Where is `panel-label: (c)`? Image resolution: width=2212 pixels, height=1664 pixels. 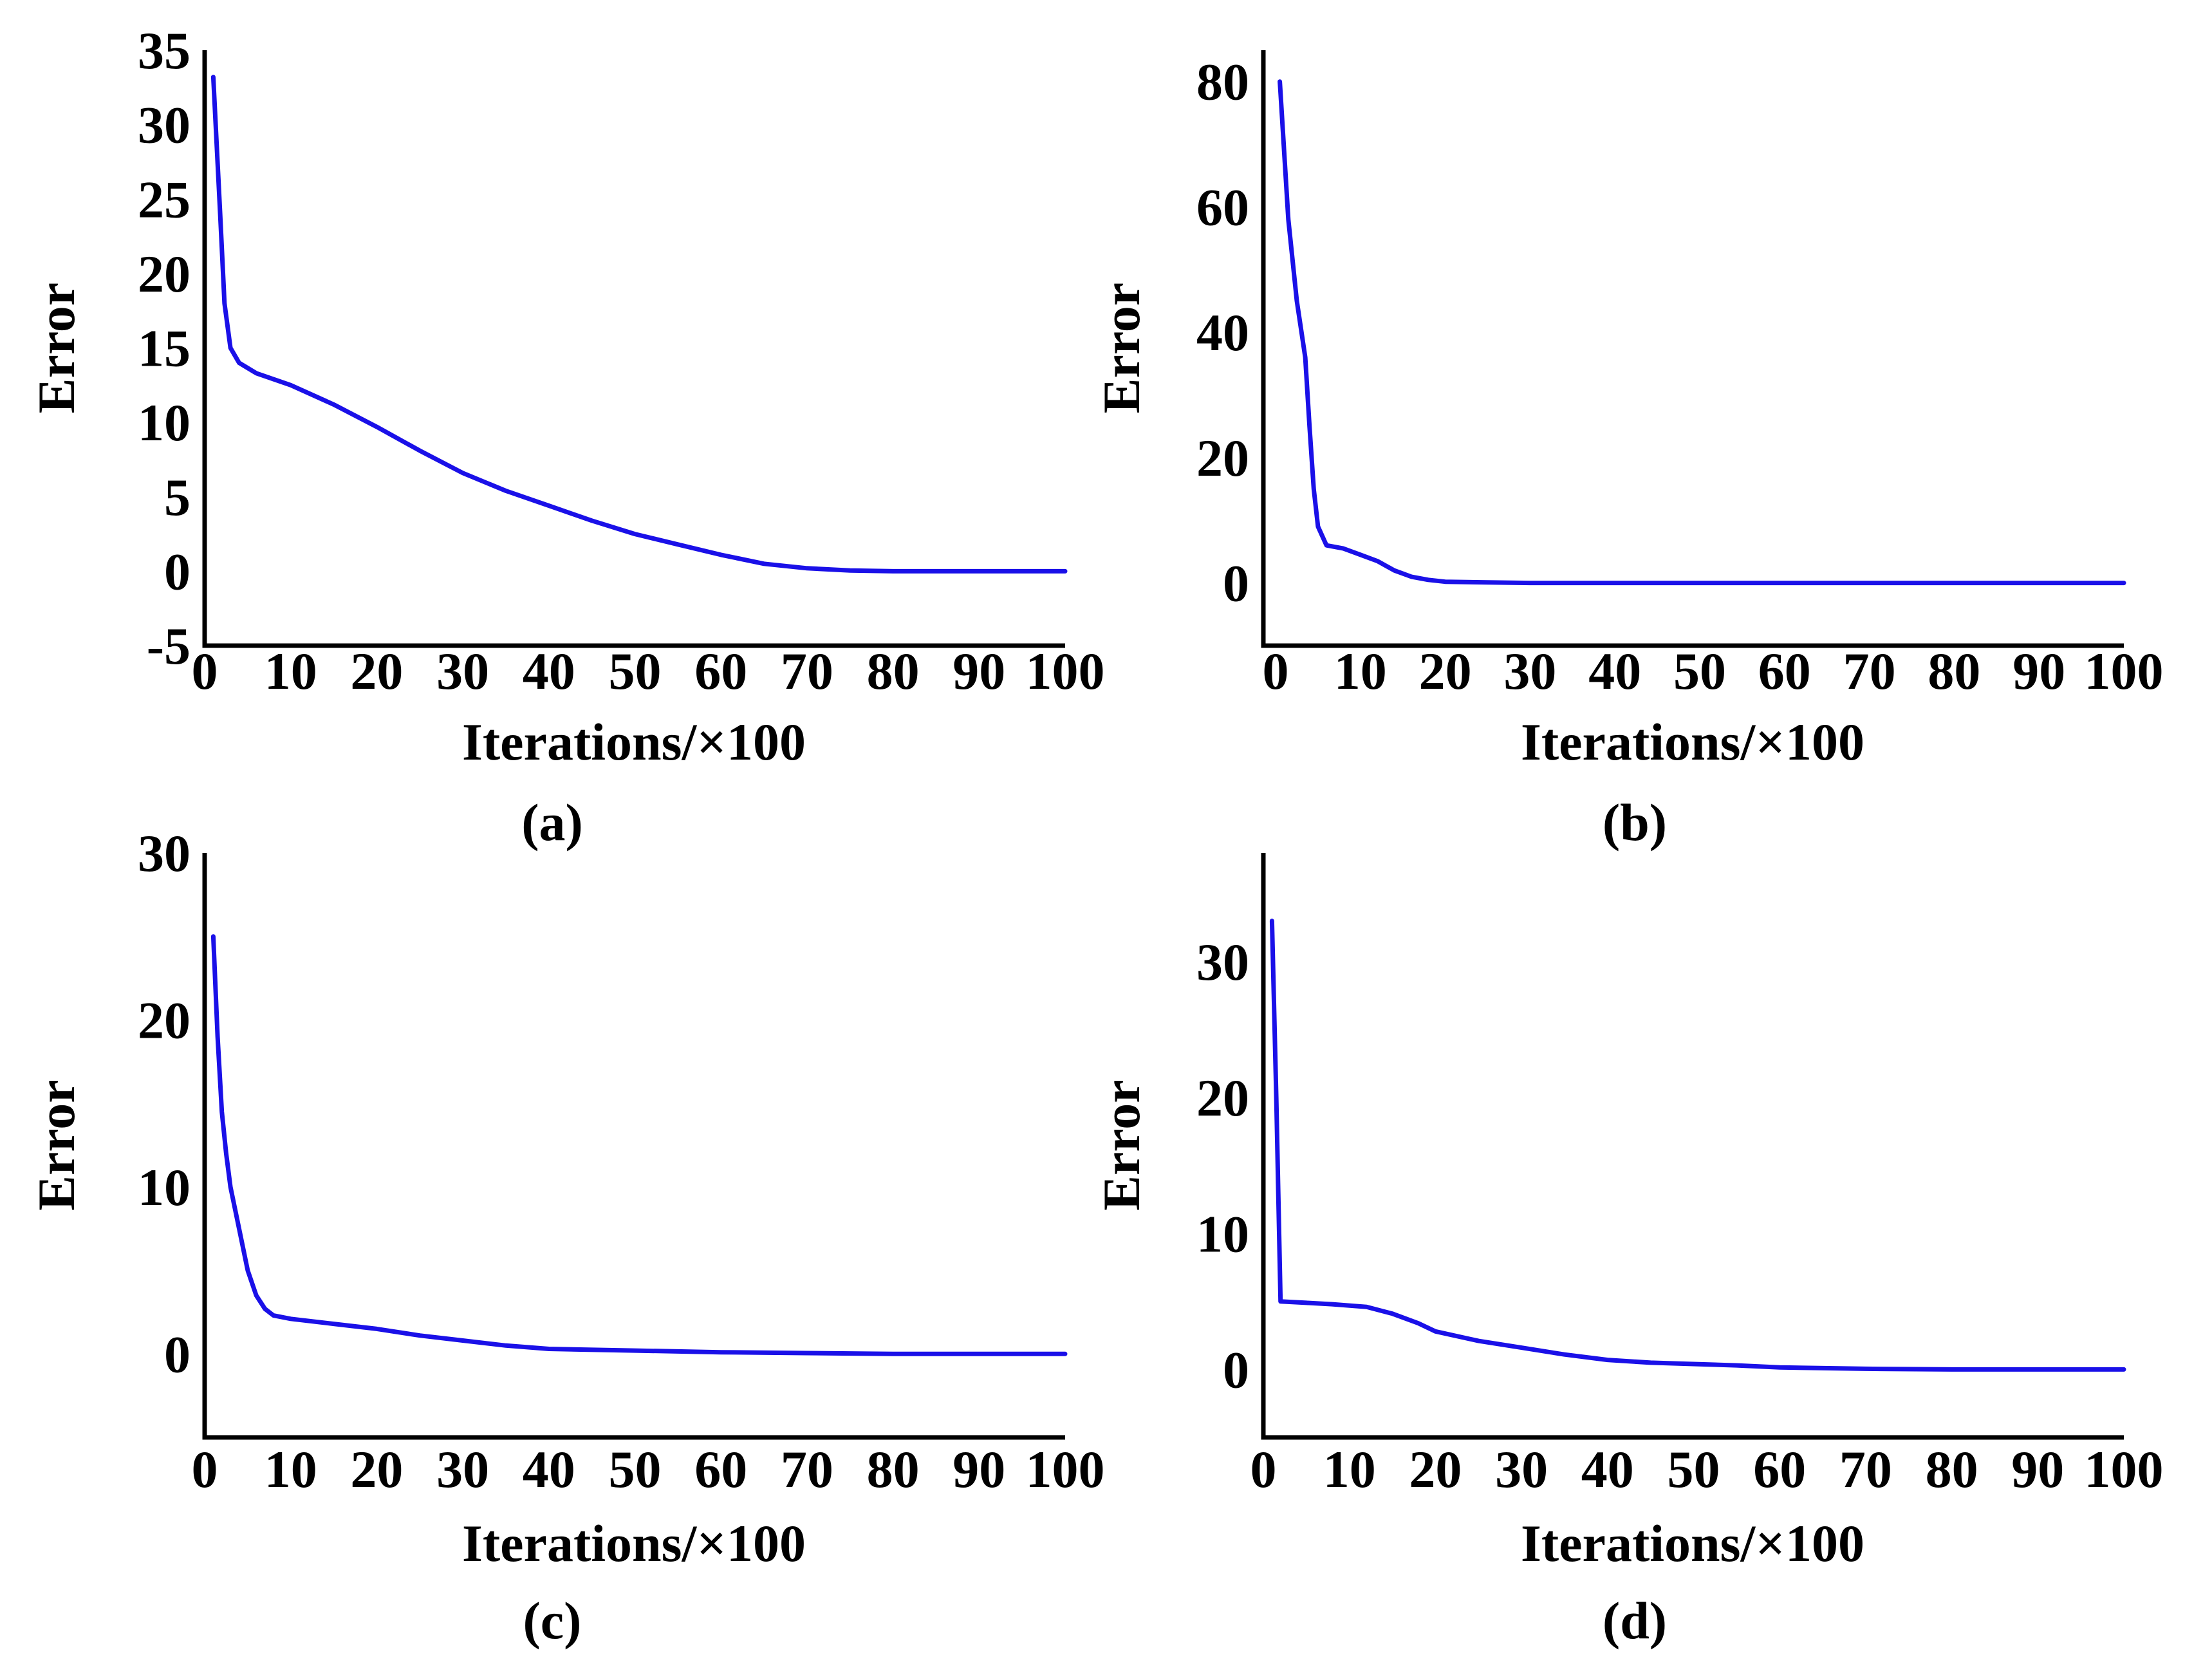 panel-label: (c) is located at coordinates (552, 1620).